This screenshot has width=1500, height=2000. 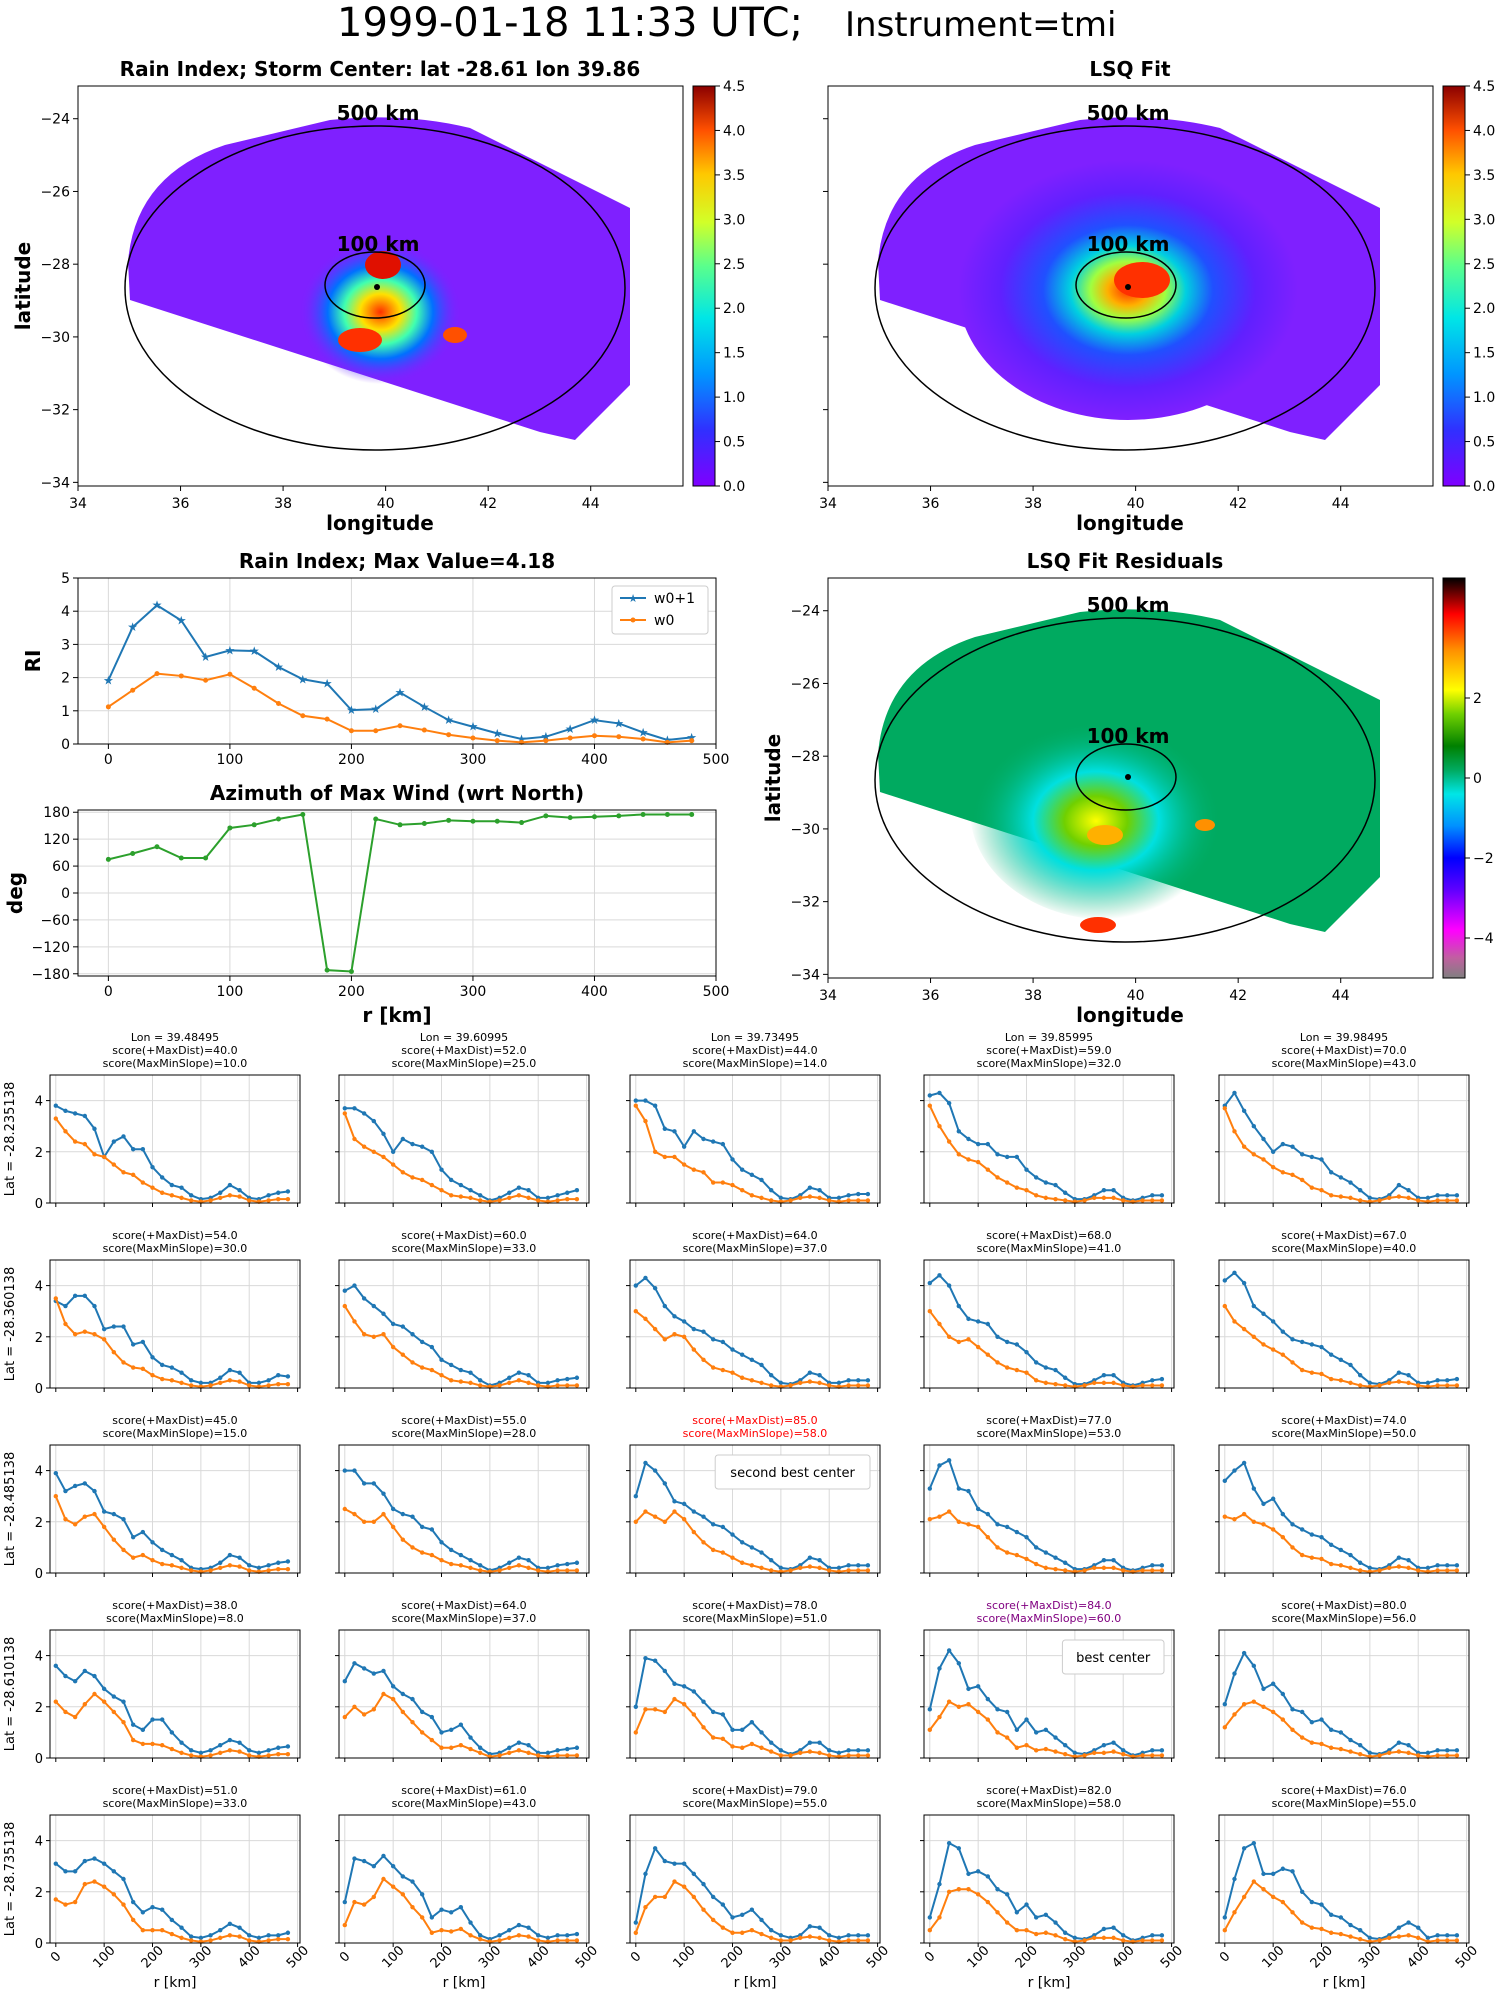 What do you see at coordinates (1125, 561) in the screenshot?
I see `lsq-residuals-title: LSQ Fit Residuals` at bounding box center [1125, 561].